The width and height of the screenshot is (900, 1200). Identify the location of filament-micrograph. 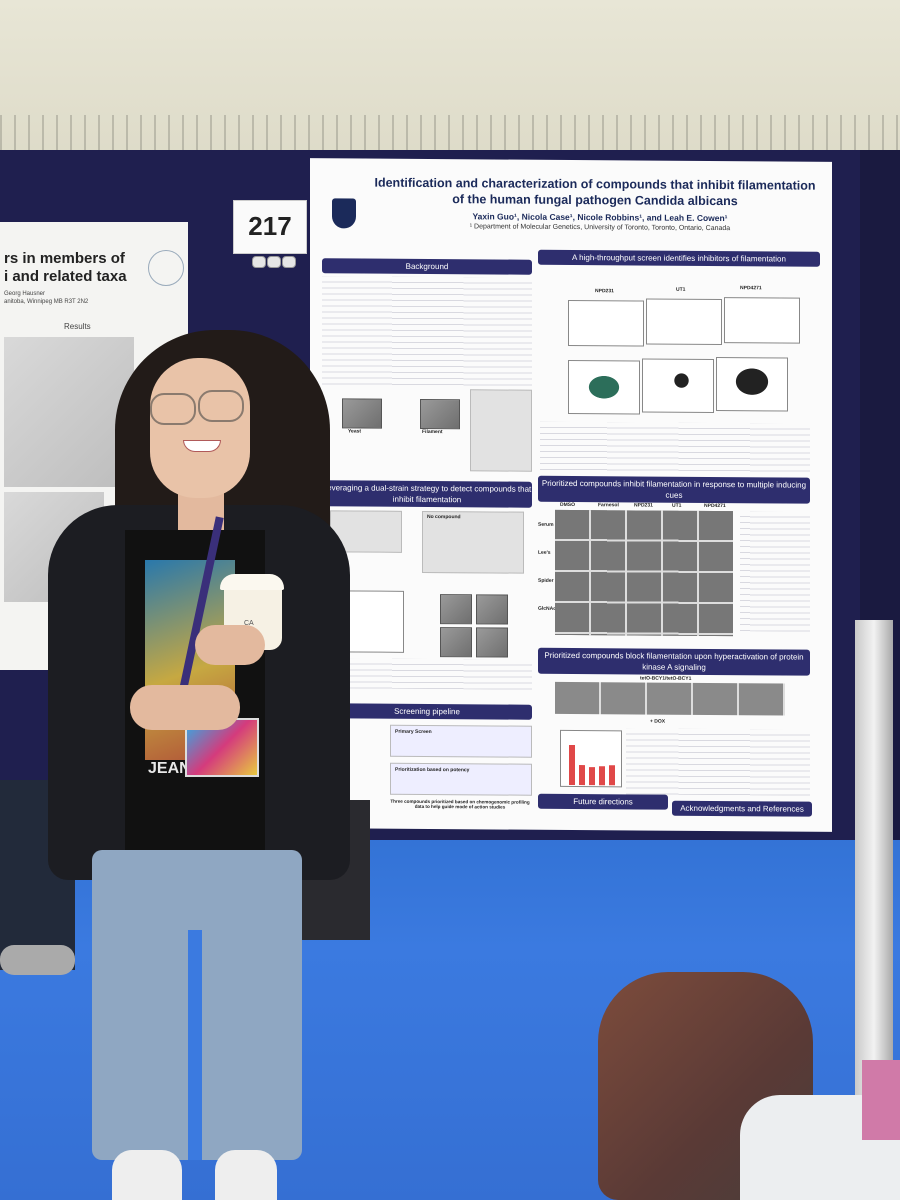
(440, 414).